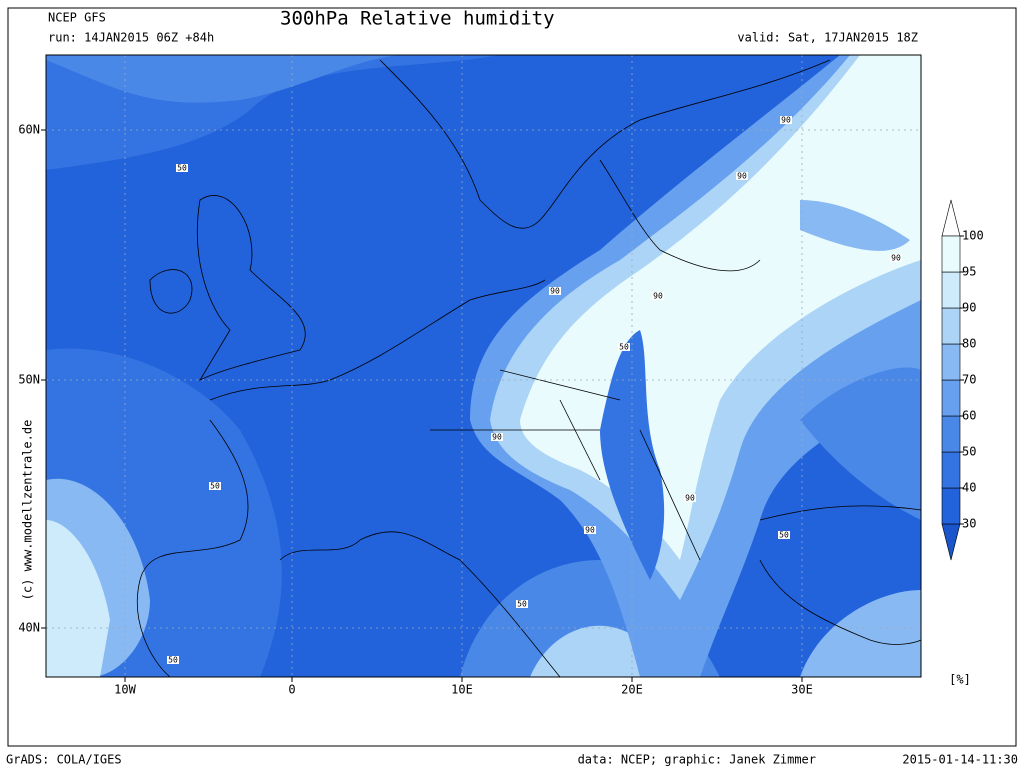 This screenshot has width=1024, height=768. What do you see at coordinates (64, 760) in the screenshot?
I see `footer-left: GrADS: COLA/IGES` at bounding box center [64, 760].